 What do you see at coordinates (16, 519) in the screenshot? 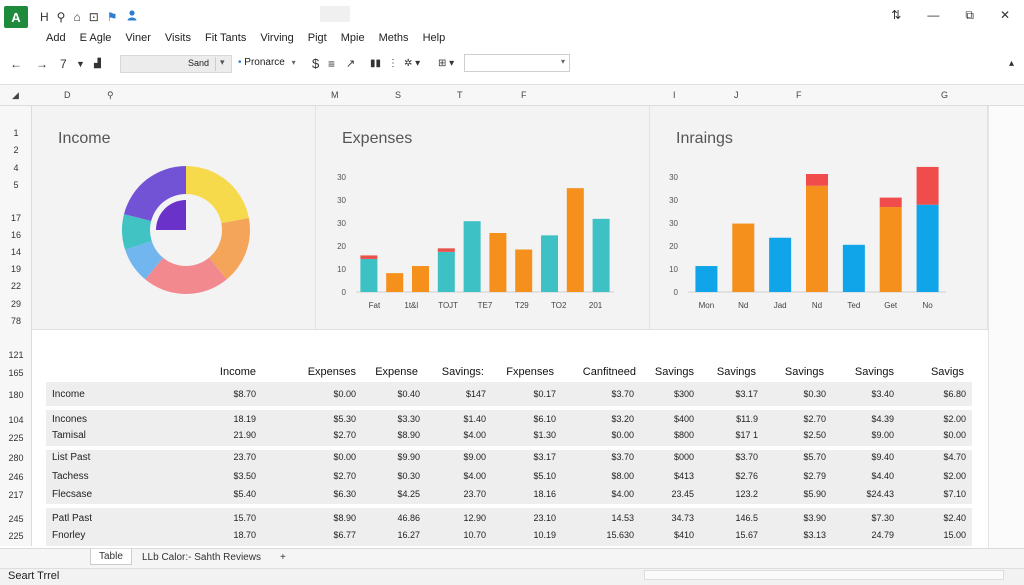
I see `row-header: 245` at bounding box center [16, 519].